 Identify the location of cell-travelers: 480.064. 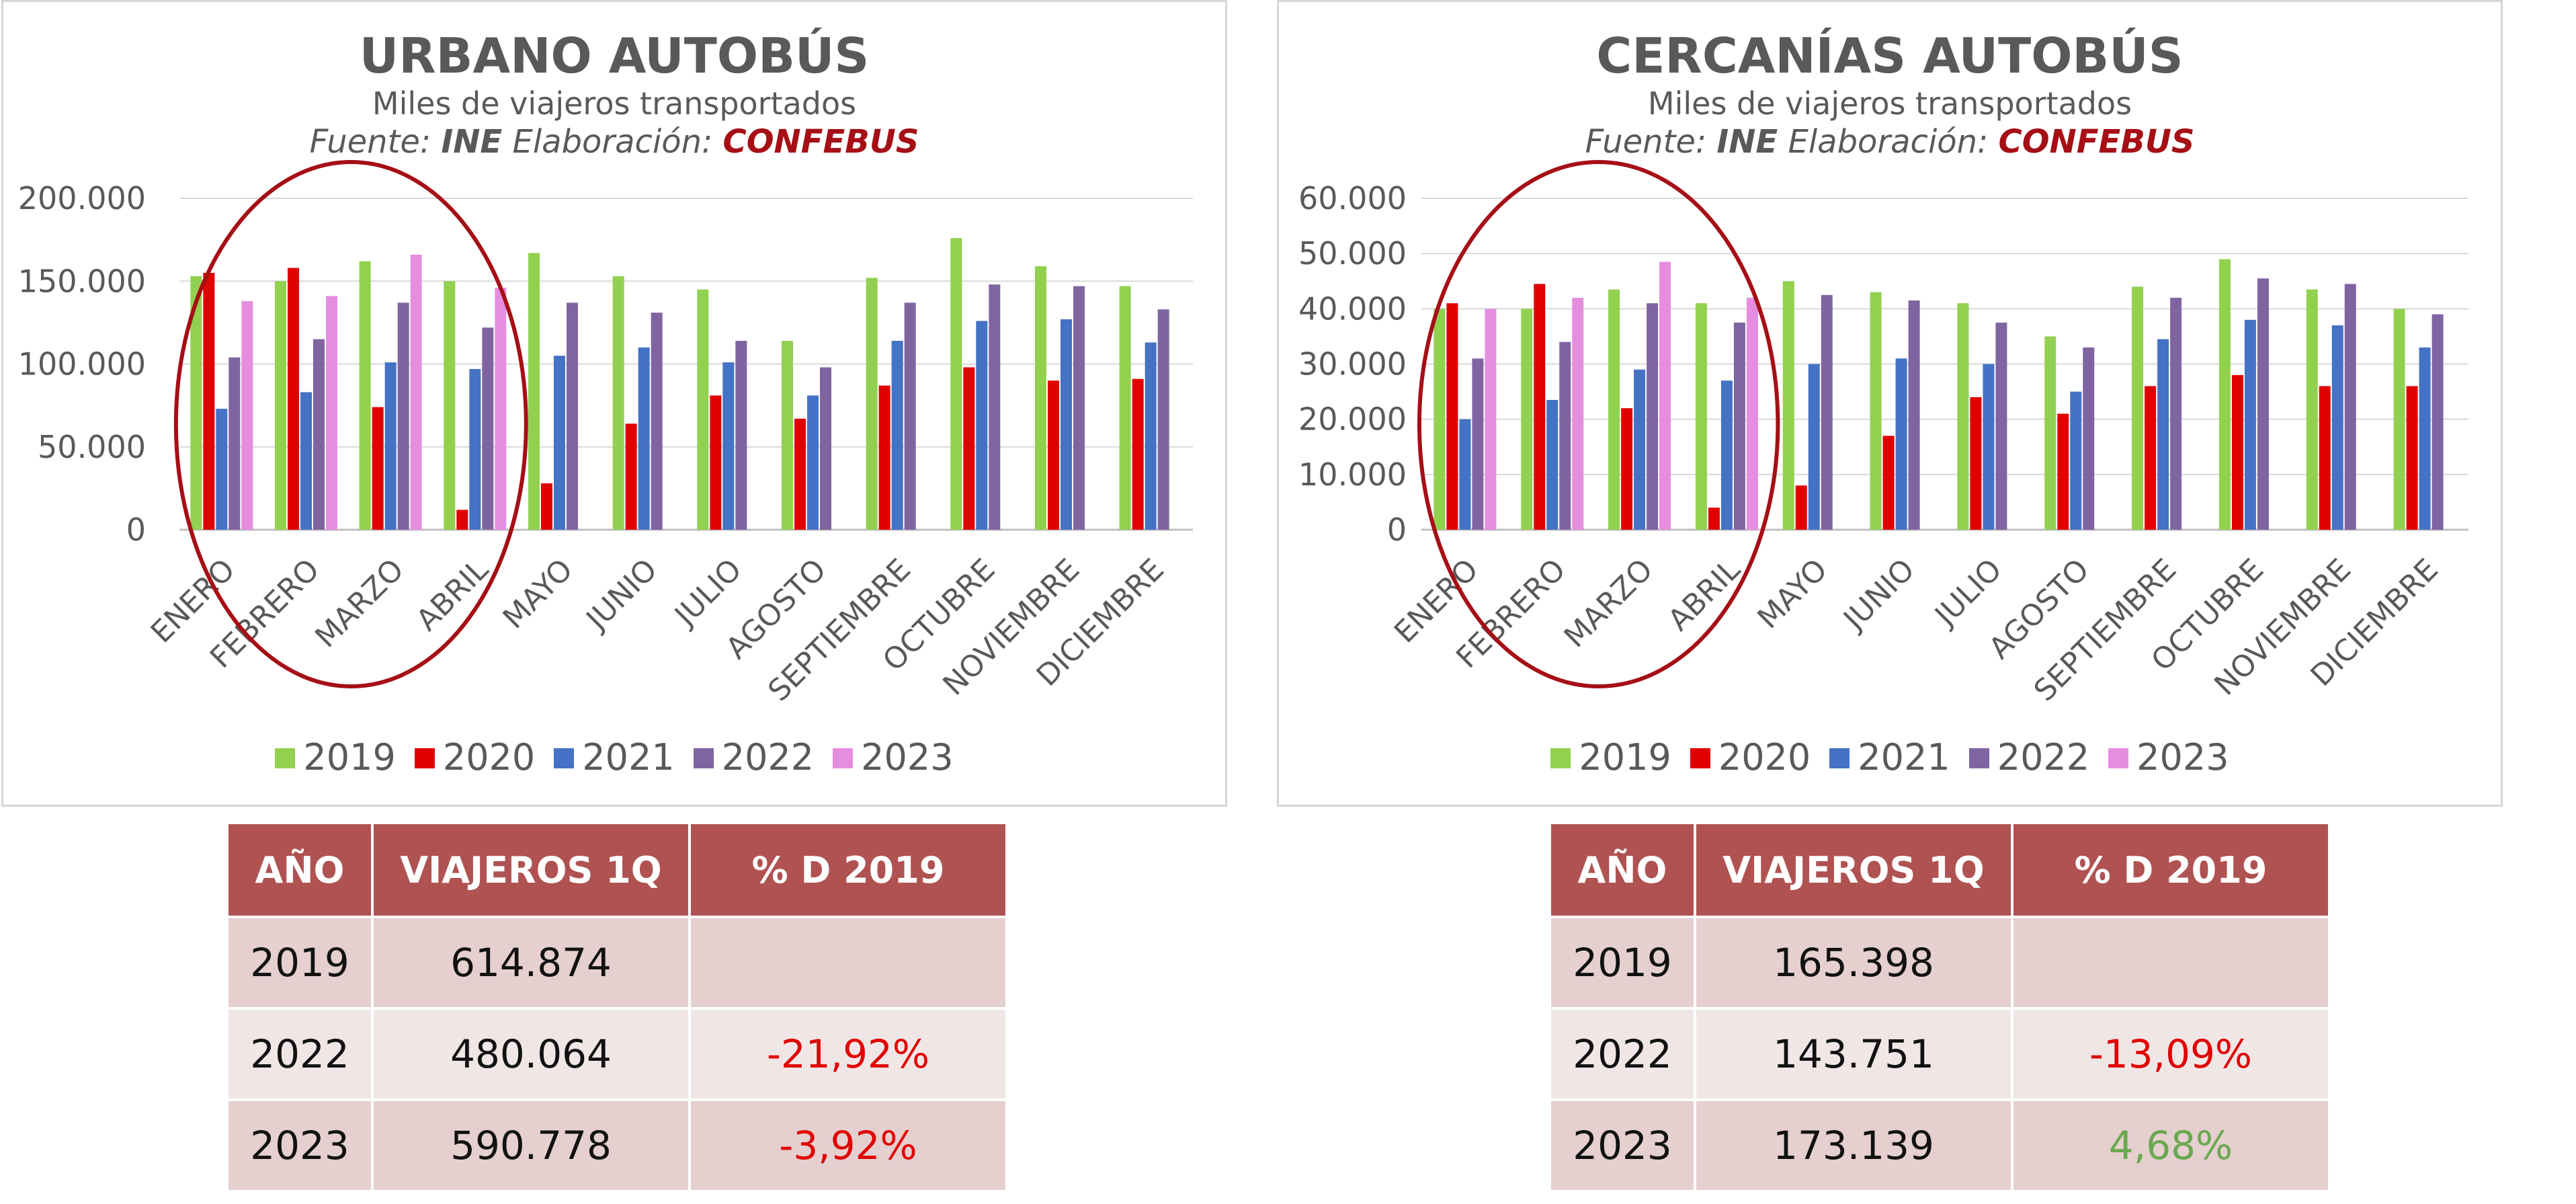
(531, 1054).